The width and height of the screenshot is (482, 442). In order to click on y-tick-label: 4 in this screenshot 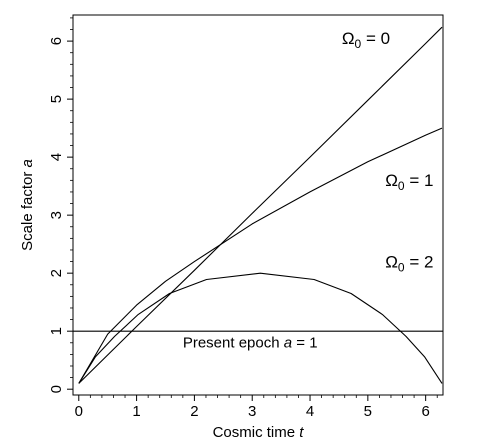, I will do `click(56, 157)`.